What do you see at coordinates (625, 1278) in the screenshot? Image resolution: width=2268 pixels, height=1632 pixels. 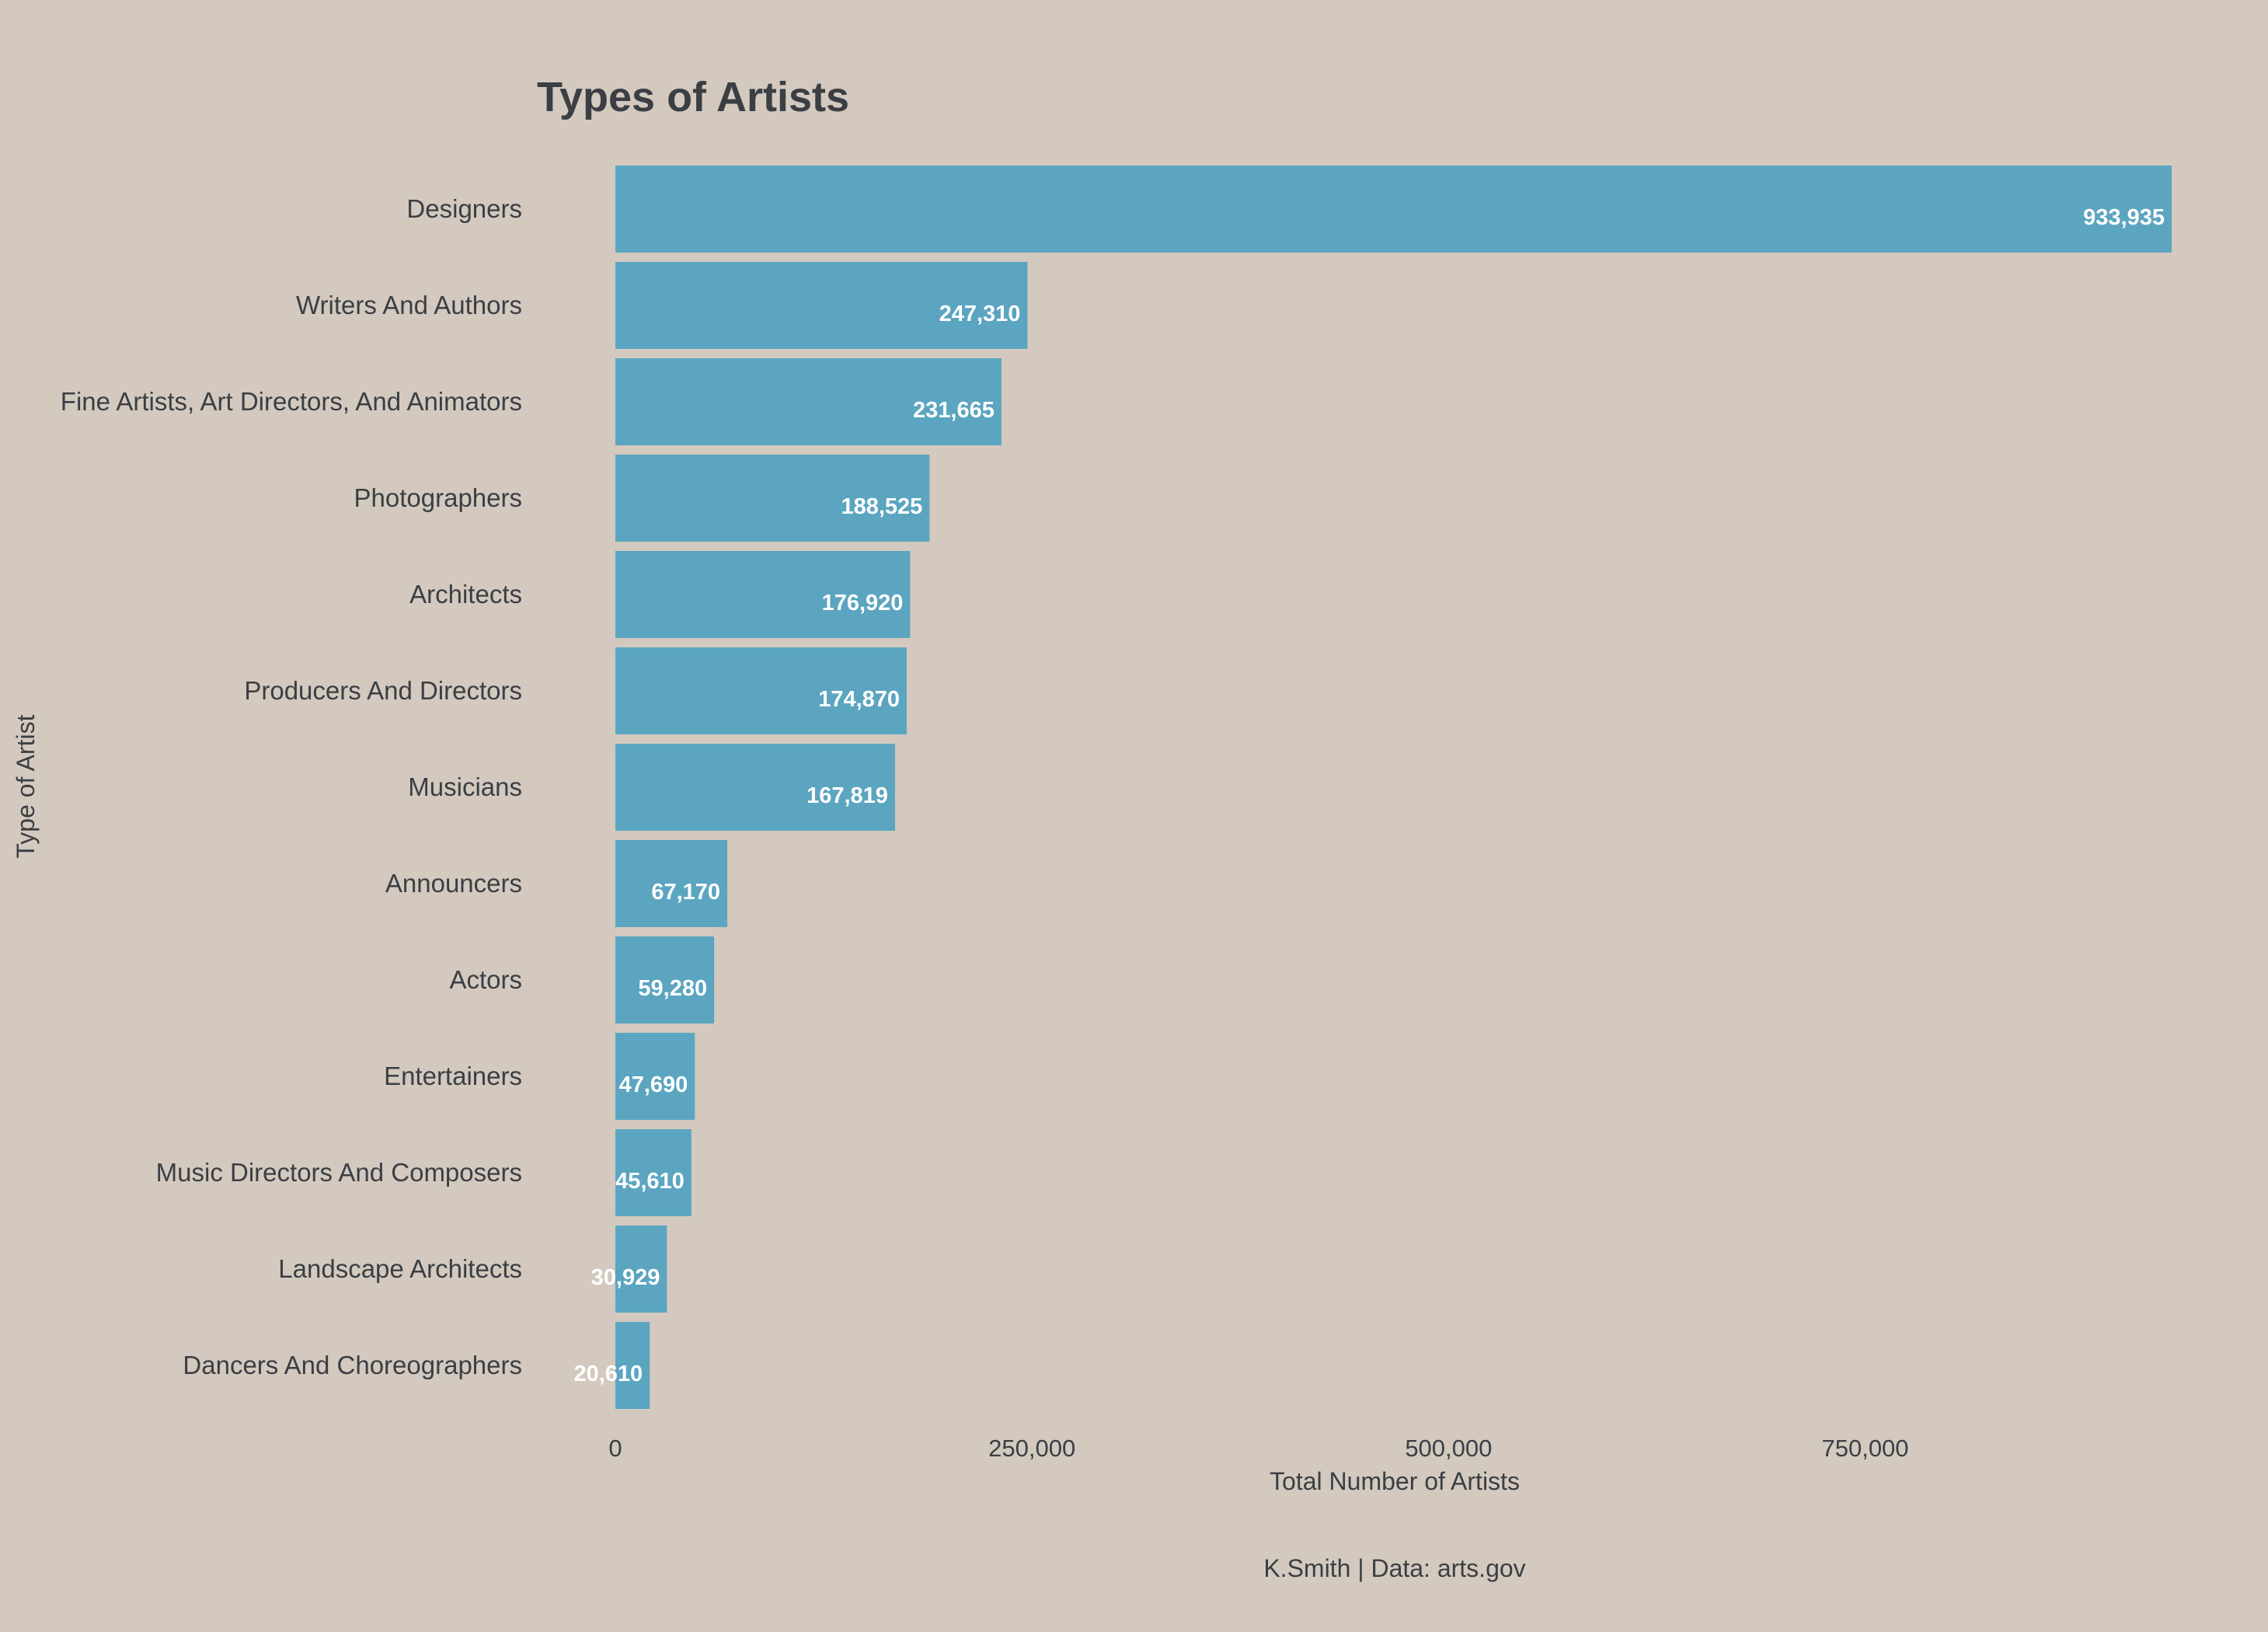 I see `bar-value-label: 30,929` at bounding box center [625, 1278].